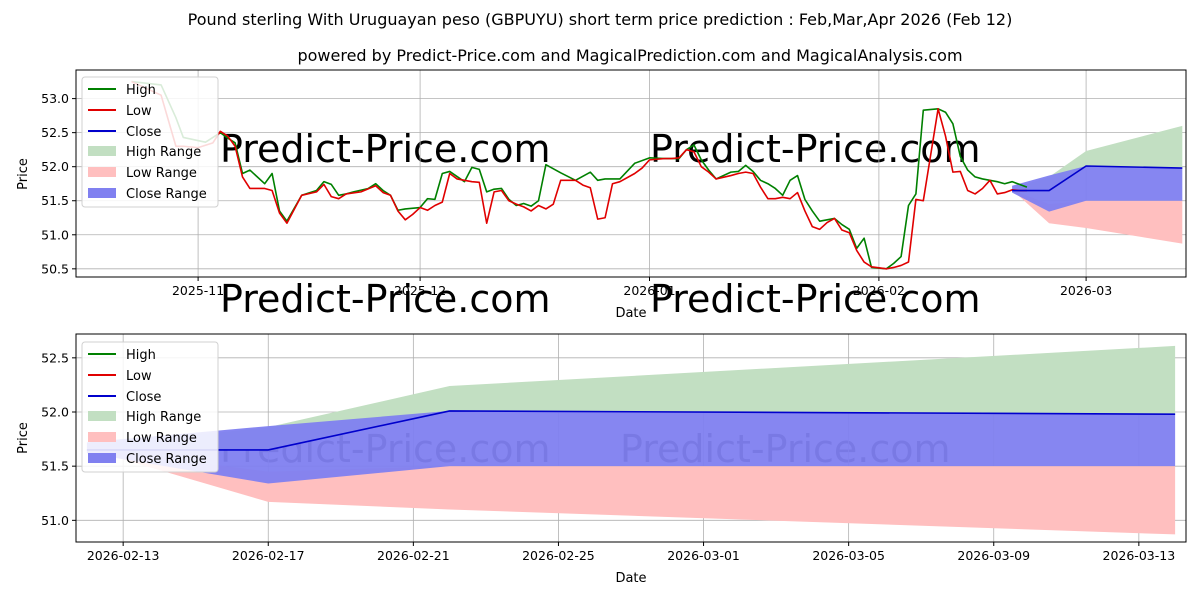 The width and height of the screenshot is (1200, 600). What do you see at coordinates (198, 290) in the screenshot?
I see `x-tick-label: 2025-11` at bounding box center [198, 290].